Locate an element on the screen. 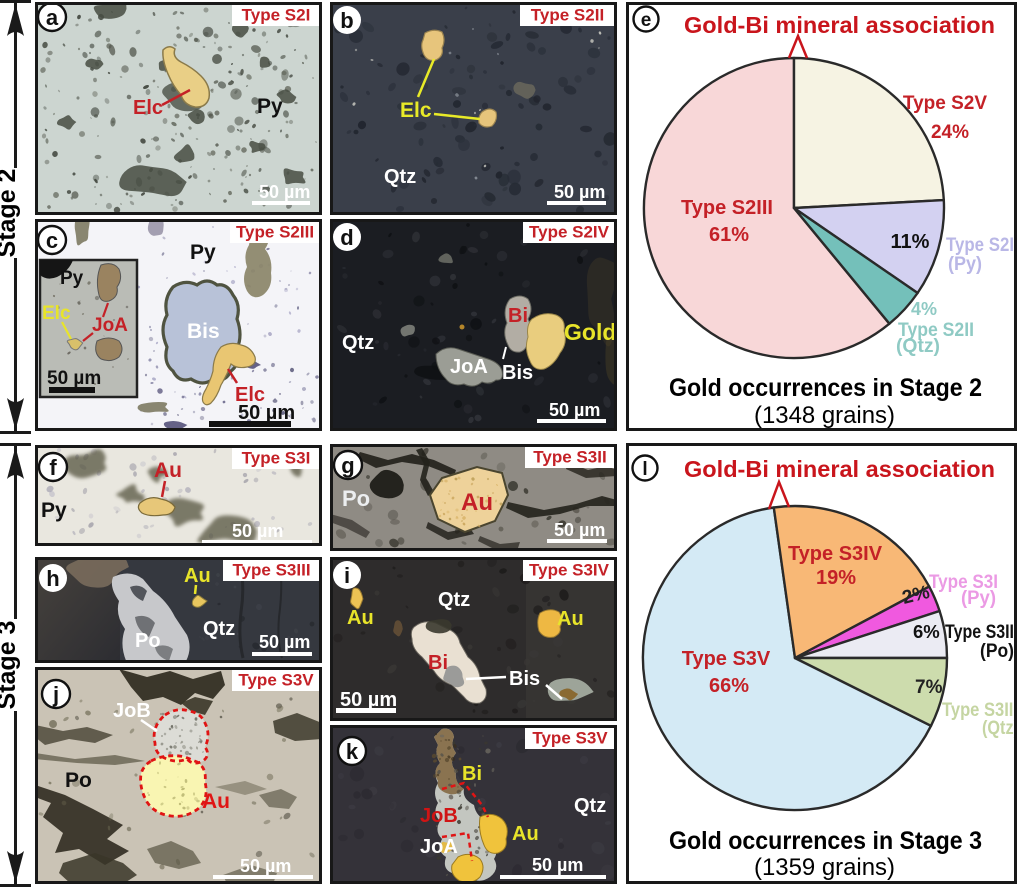 Image resolution: width=1024 pixels, height=888 pixels. svg-text: Gold occurrences in Stage 2 is located at coordinates (825, 388).